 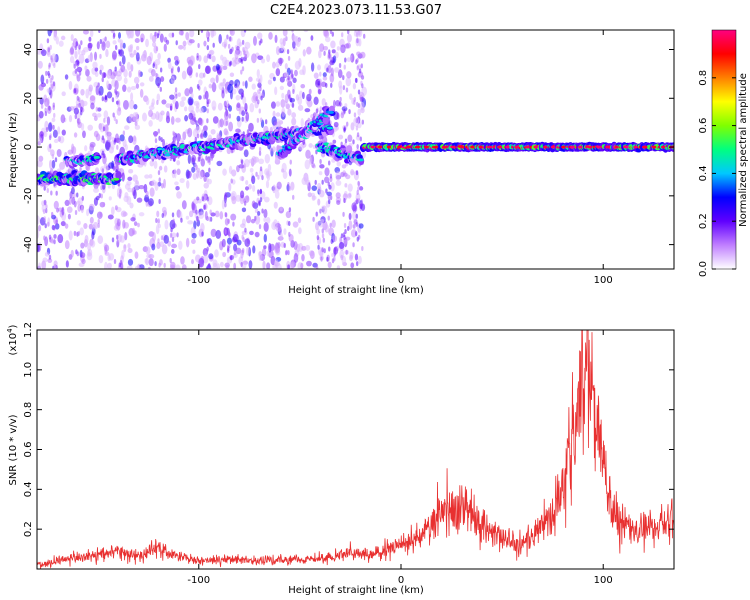 I want to click on snr-y-multiplier: (x104), so click(x=12, y=339).